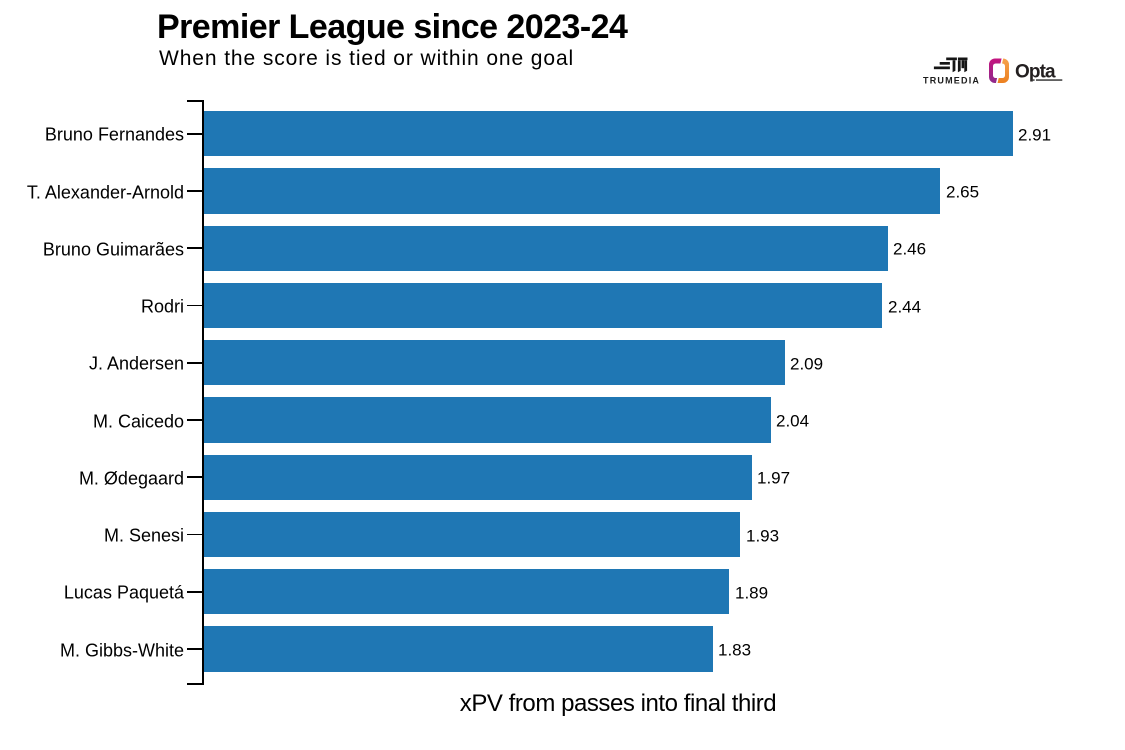 This screenshot has height=750, width=1125. Describe the element at coordinates (1035, 72) in the screenshot. I see `svg-text: Opta` at that location.